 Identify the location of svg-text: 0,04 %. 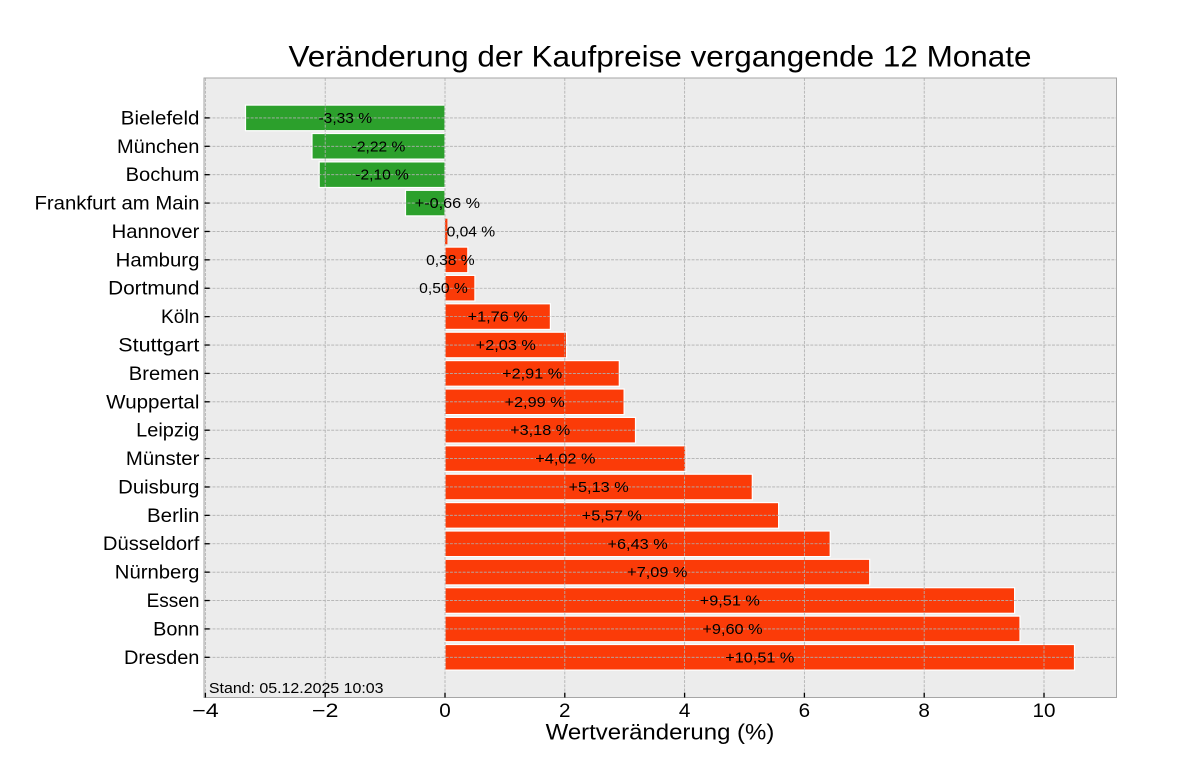
(471, 233).